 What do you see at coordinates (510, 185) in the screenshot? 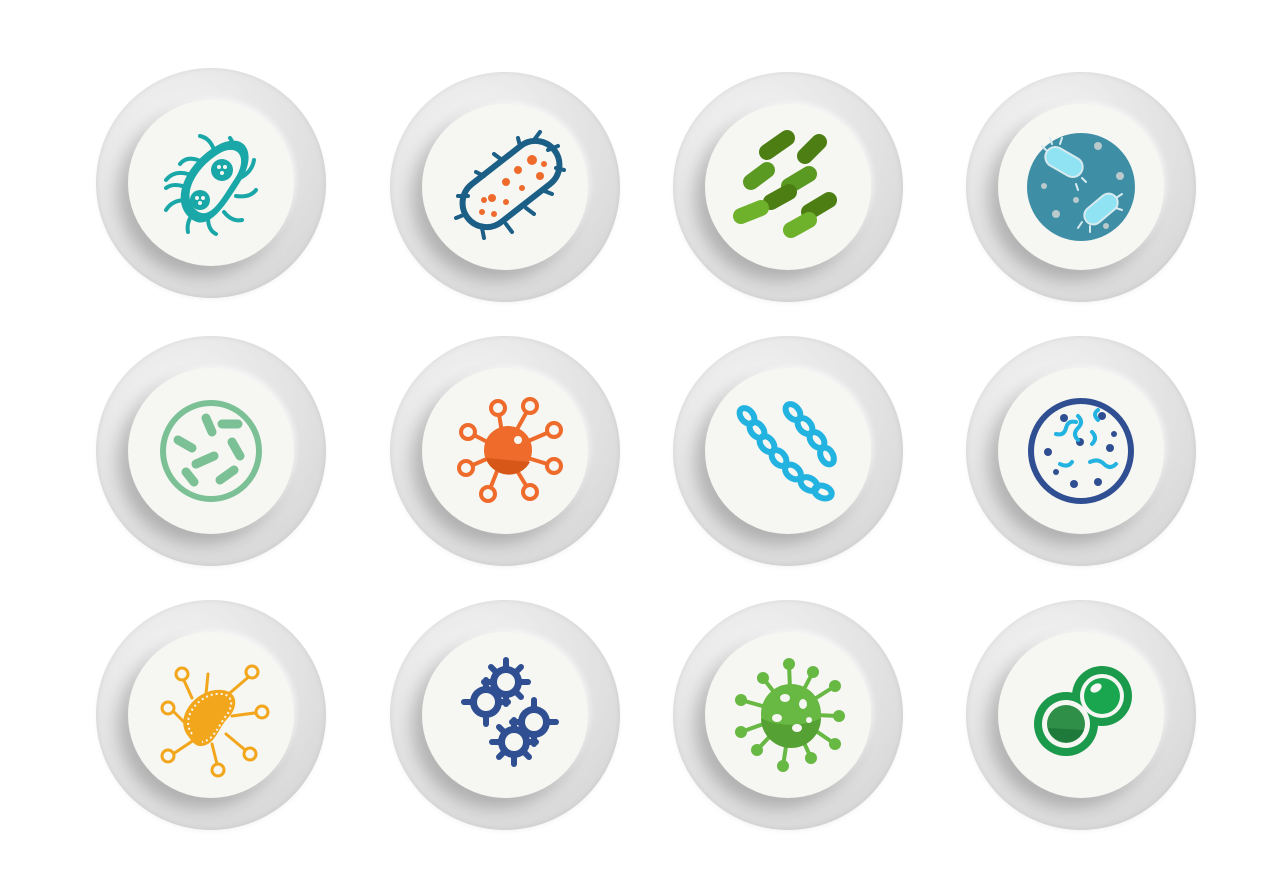
I see `rod-bacterium-with-spots-icon` at bounding box center [510, 185].